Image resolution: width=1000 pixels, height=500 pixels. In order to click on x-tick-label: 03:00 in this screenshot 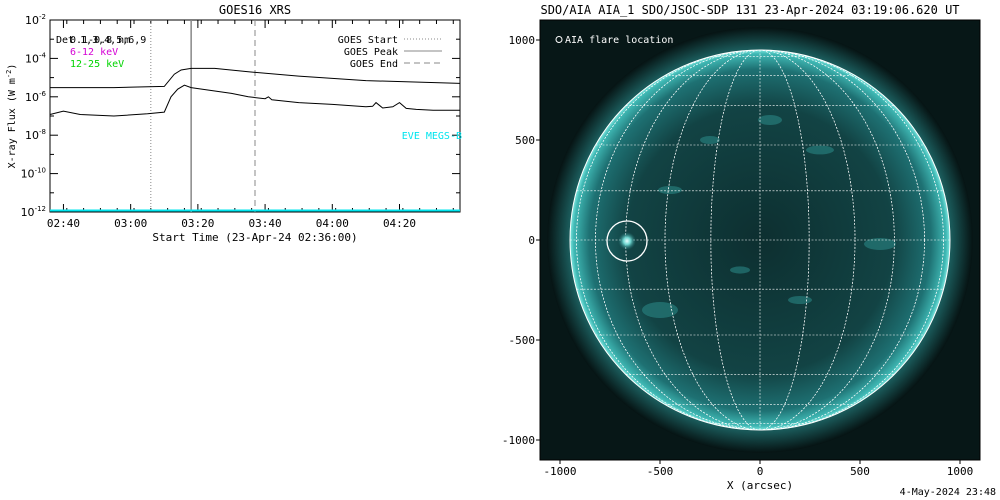, I will do `click(130, 223)`.